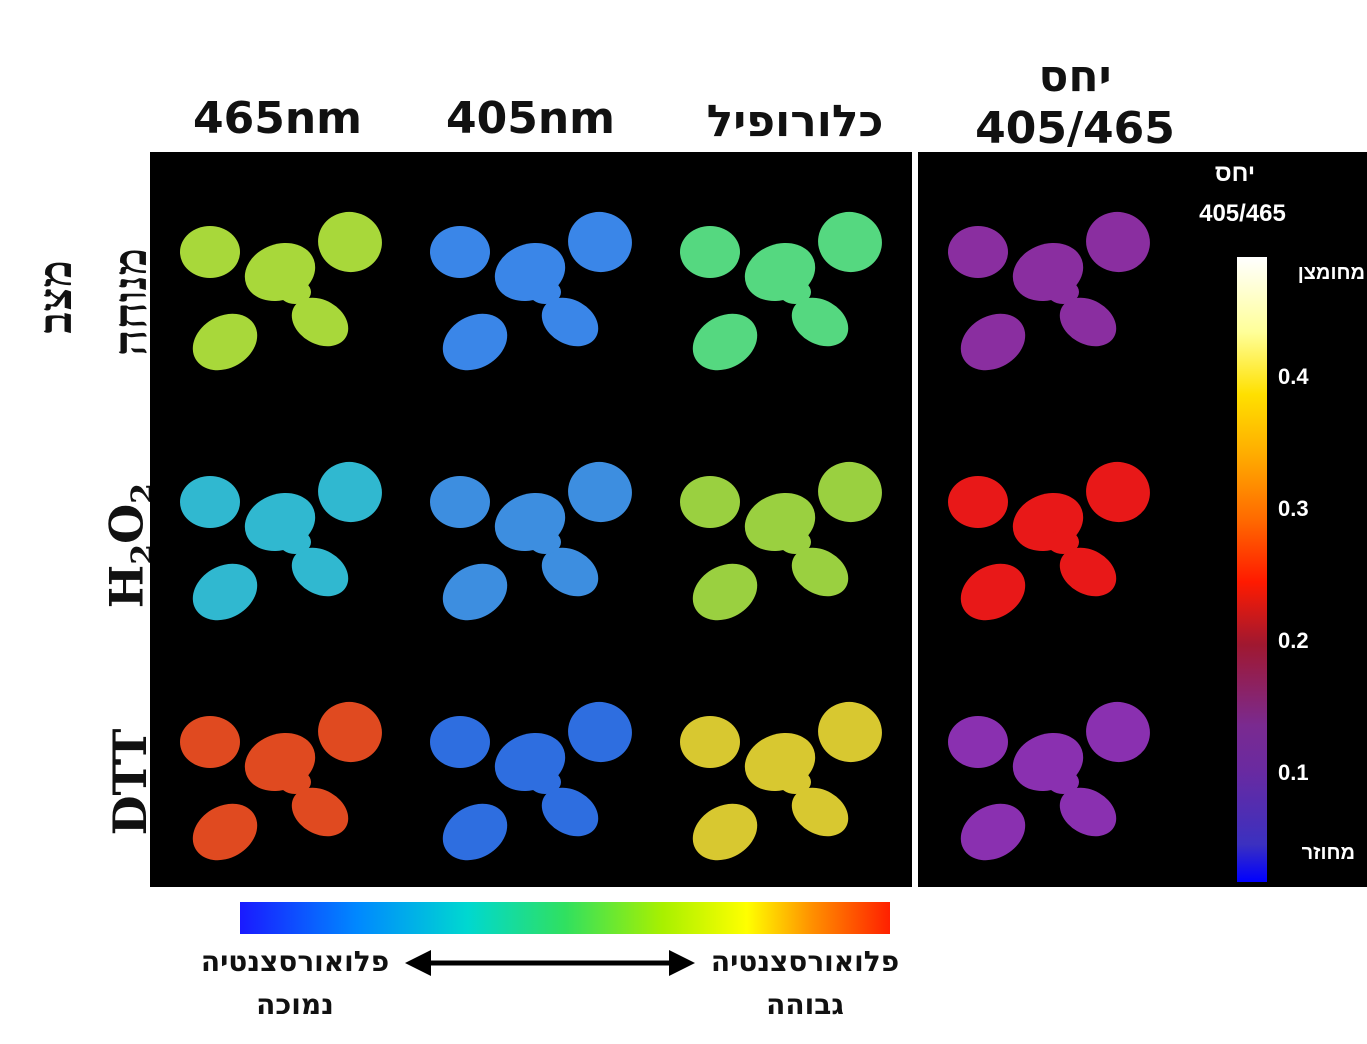  Describe the element at coordinates (1051, 784) in the screenshot. I see `plant-dtt-ratio` at that location.